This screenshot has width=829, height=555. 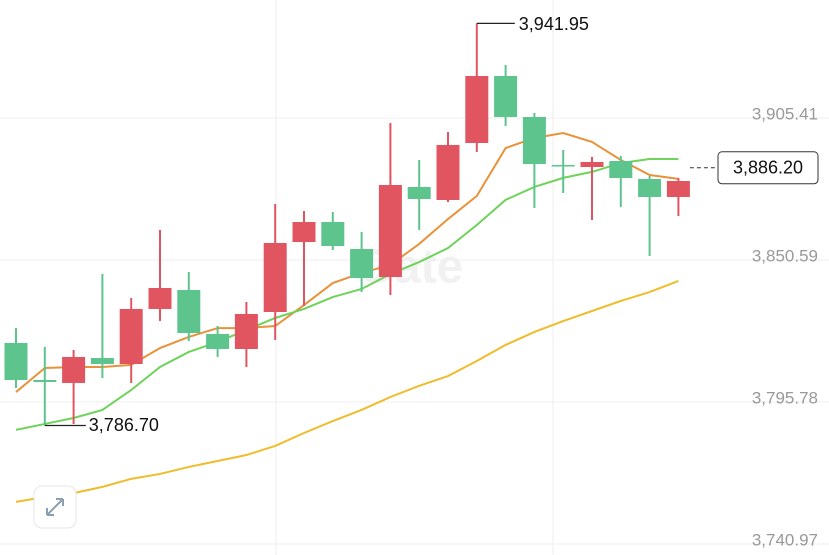 What do you see at coordinates (554, 24) in the screenshot?
I see `max-marker-label: 3,941.95` at bounding box center [554, 24].